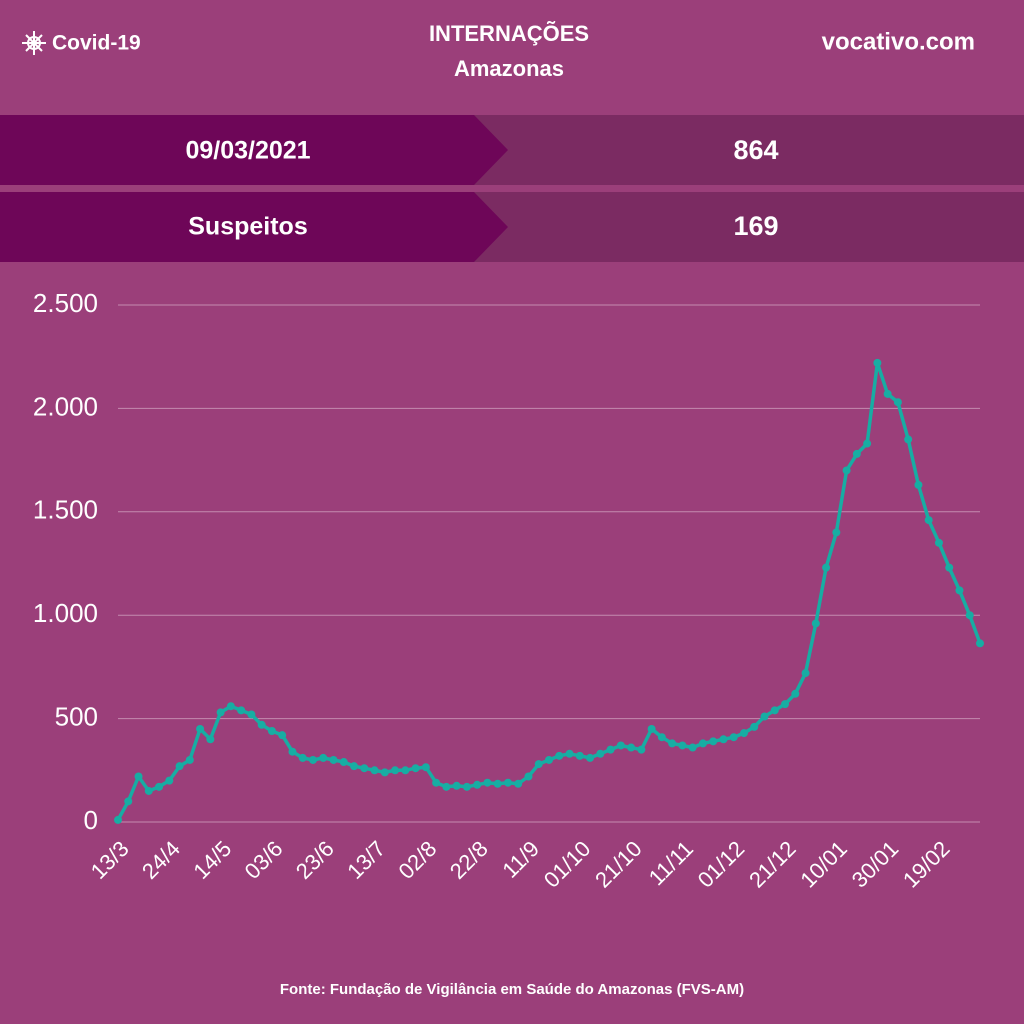 The image size is (1024, 1024). I want to click on subtitle: Amazonas, so click(509, 68).